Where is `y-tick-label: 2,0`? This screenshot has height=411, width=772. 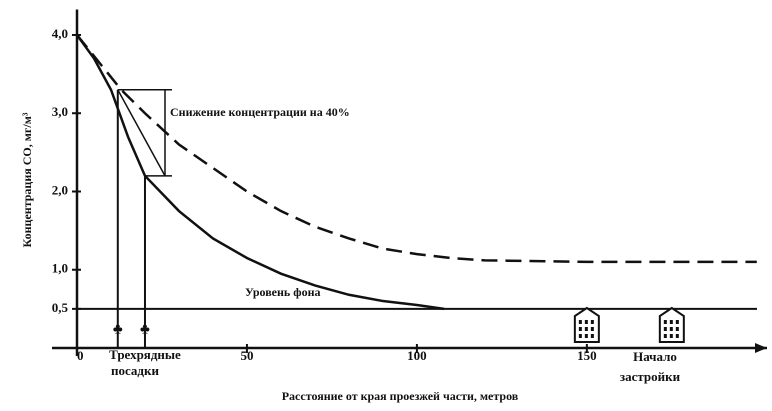 y-tick-label: 2,0 is located at coordinates (60, 189).